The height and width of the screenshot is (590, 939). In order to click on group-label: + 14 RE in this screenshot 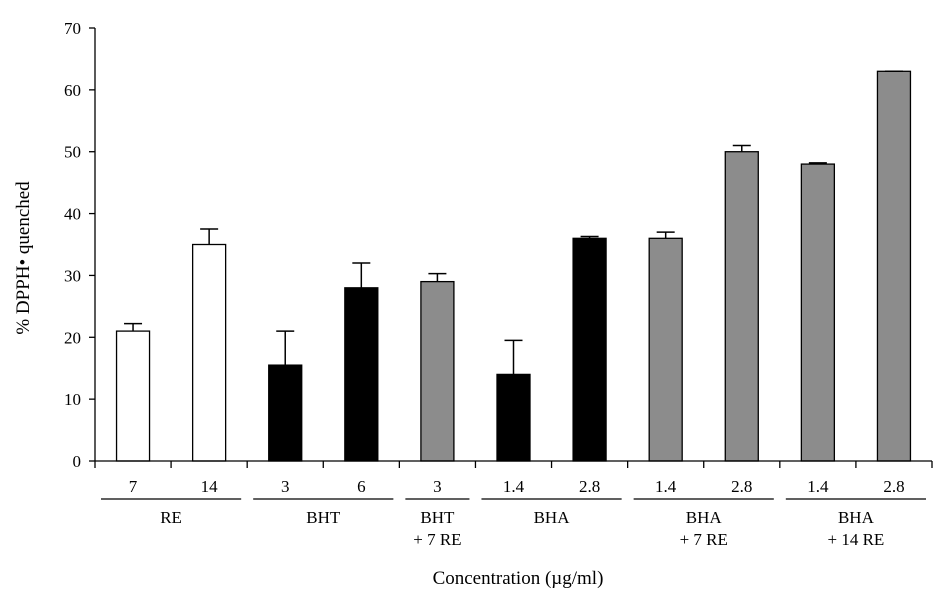, I will do `click(856, 539)`.